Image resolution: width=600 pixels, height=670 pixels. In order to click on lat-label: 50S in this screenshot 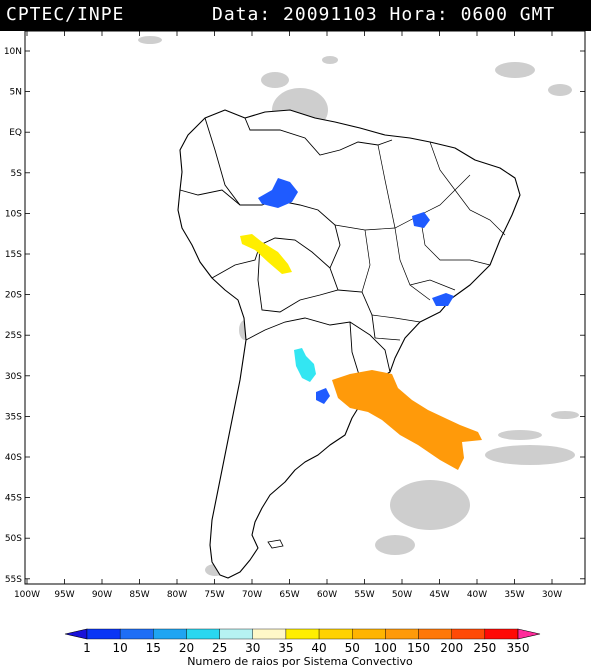, I will do `click(13, 539)`.